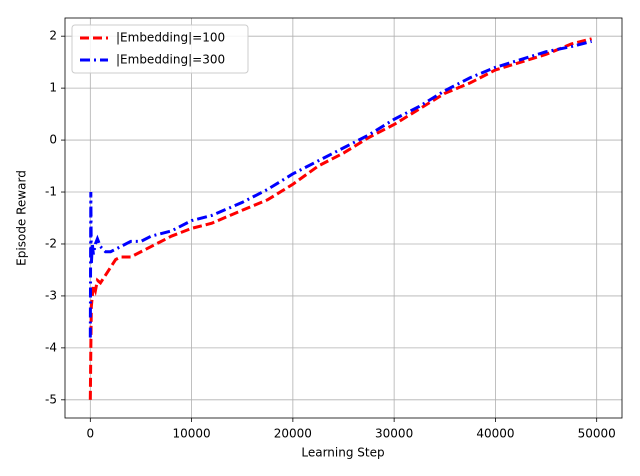  Describe the element at coordinates (51, 295) in the screenshot. I see `y-tick-label: -3` at that location.